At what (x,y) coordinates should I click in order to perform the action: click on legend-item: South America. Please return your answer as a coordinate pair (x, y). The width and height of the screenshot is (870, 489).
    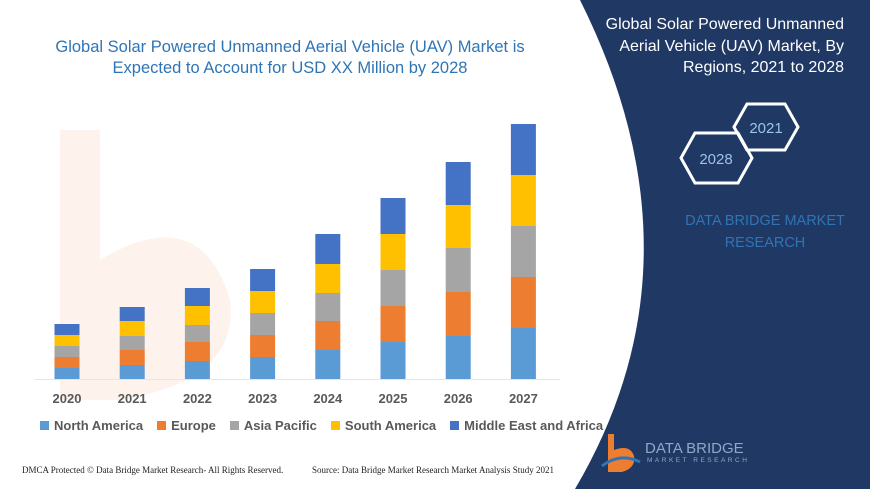
    Looking at the image, I should click on (383, 425).